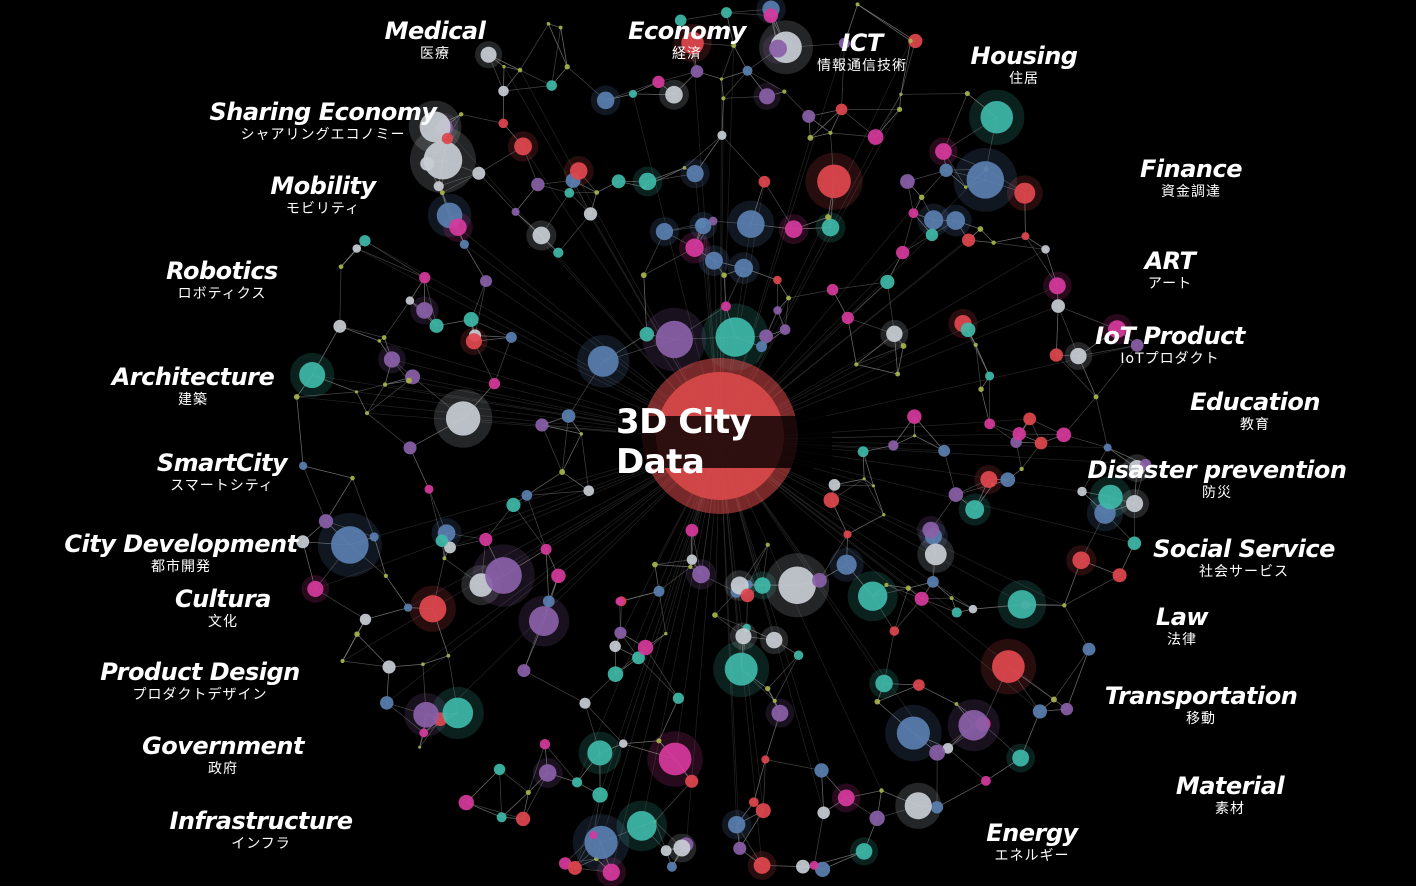  What do you see at coordinates (1170, 284) in the screenshot?
I see `category-name-ja: アート` at bounding box center [1170, 284].